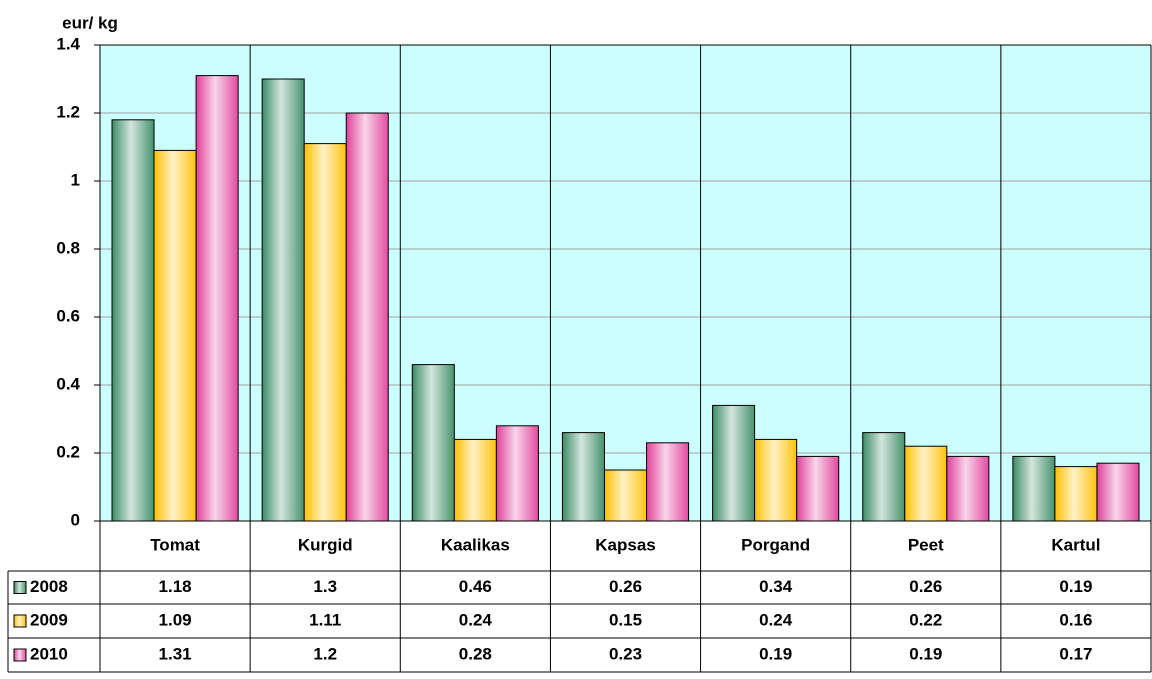 The width and height of the screenshot is (1152, 679). Describe the element at coordinates (49, 619) in the screenshot. I see `legend-label: 2009` at that location.